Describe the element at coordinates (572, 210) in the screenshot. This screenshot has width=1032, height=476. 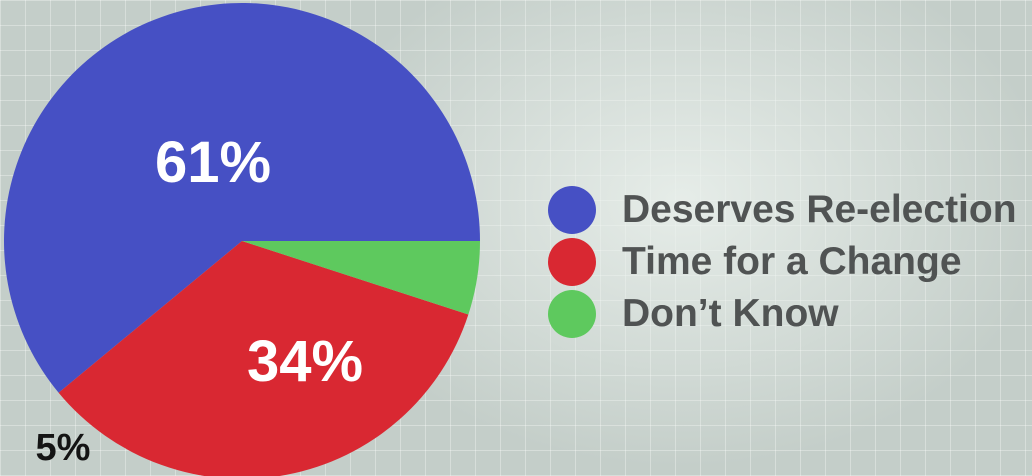
I see `legend-swatch-blue` at that location.